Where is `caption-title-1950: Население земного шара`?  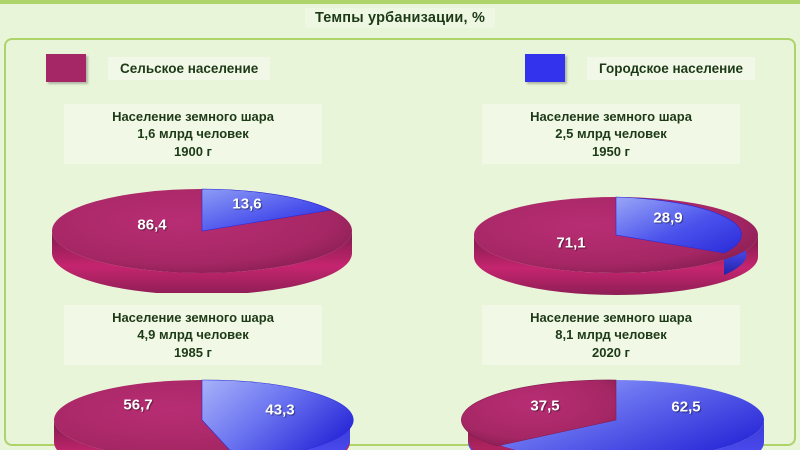 caption-title-1950: Население земного шара is located at coordinates (611, 116).